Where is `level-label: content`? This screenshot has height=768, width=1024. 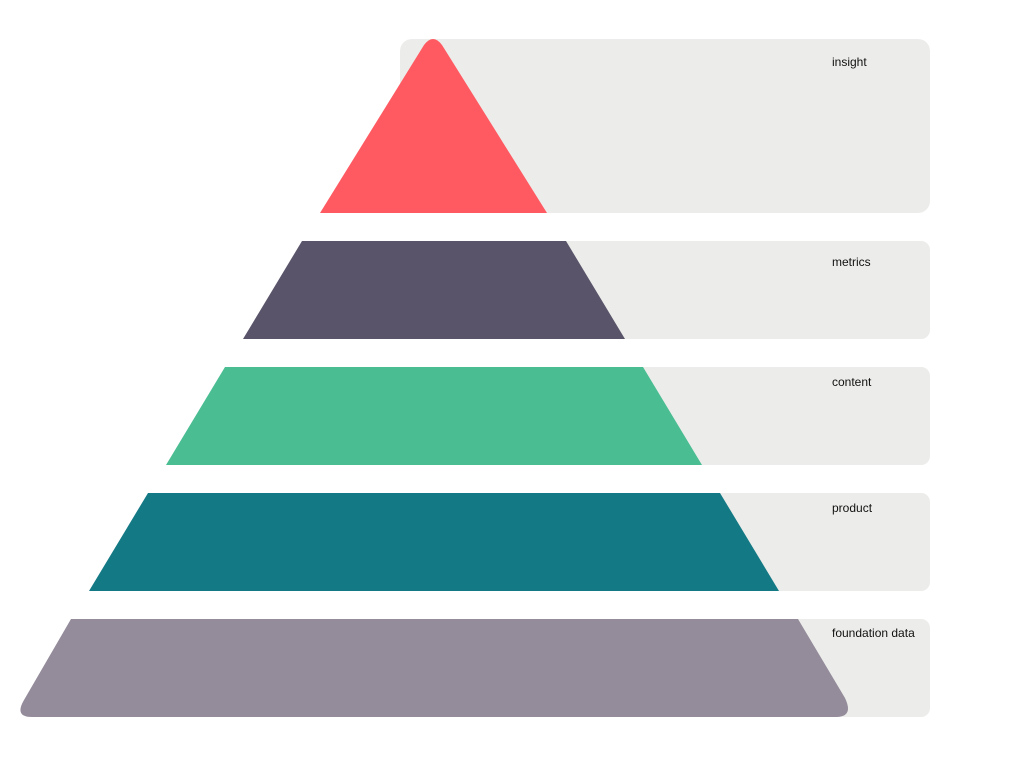
level-label: content is located at coordinates (852, 382).